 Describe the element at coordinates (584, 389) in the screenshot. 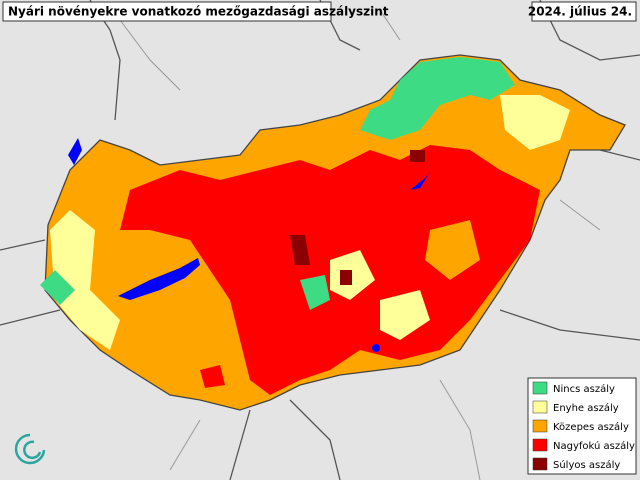

I see `legend-label: Nincs aszály` at that location.